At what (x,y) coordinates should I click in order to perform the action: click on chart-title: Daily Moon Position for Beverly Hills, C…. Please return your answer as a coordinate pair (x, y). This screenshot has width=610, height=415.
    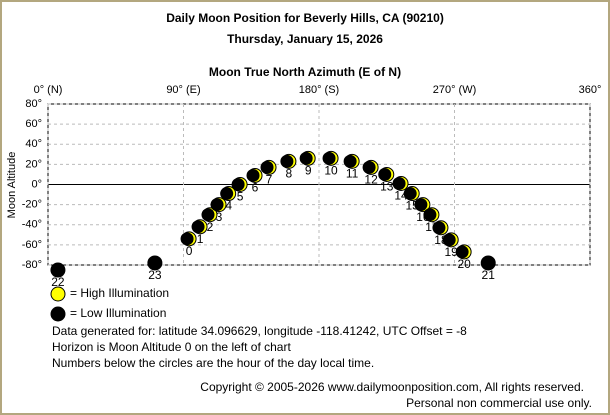
    Looking at the image, I should click on (305, 18).